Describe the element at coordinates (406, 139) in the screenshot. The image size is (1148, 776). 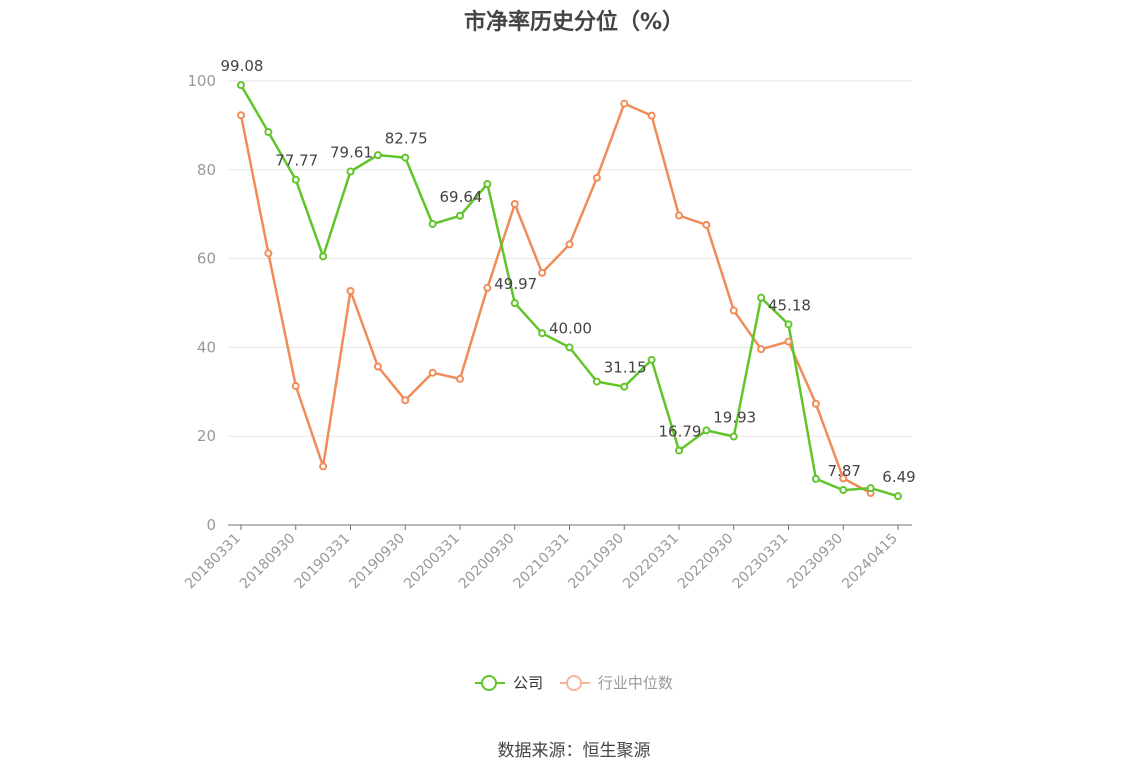
I see `data-label: 82.75` at that location.